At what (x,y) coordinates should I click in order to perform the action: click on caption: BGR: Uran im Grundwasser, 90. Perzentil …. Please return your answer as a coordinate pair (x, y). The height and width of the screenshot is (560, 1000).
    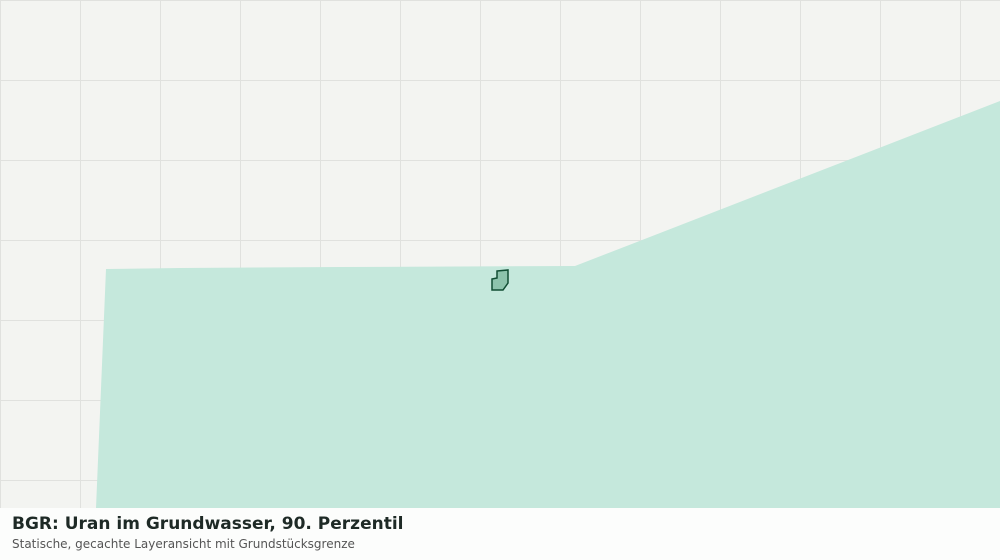
    Looking at the image, I should click on (500, 534).